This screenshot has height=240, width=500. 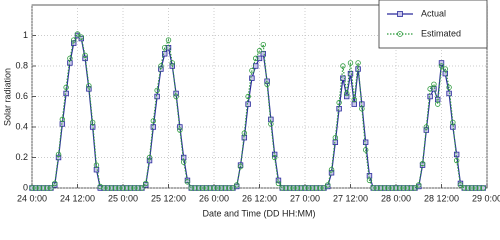 What do you see at coordinates (433, 24) in the screenshot?
I see `legend-box` at bounding box center [433, 24].